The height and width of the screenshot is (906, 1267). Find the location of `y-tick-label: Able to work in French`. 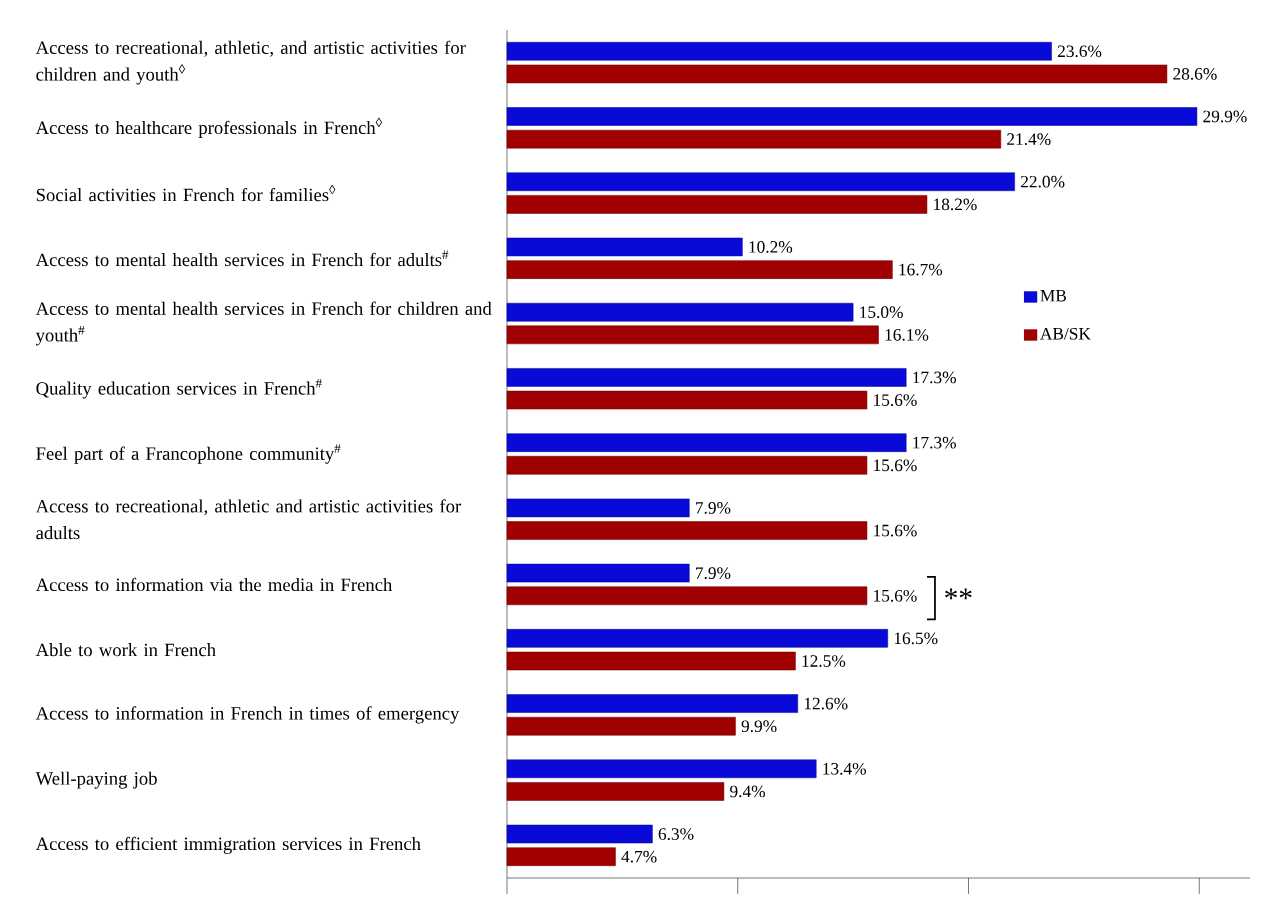

y-tick-label: Able to work in French is located at coordinates (125, 650).